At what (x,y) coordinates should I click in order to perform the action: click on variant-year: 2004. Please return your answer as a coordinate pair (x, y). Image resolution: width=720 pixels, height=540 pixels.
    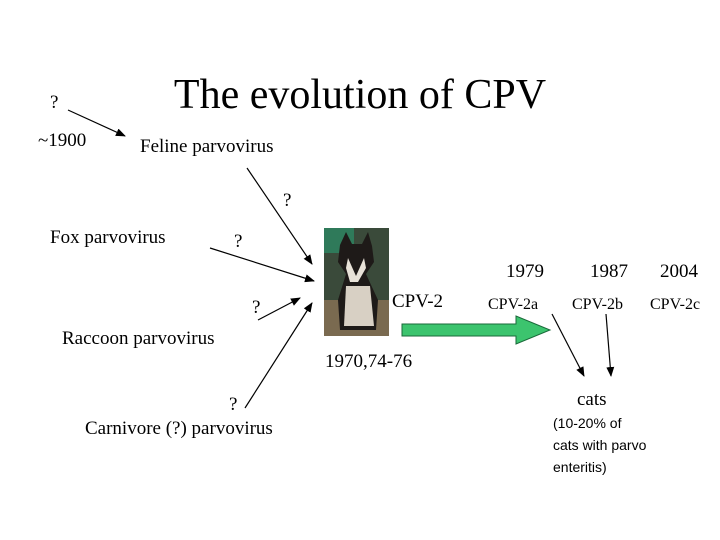
    Looking at the image, I should click on (679, 271).